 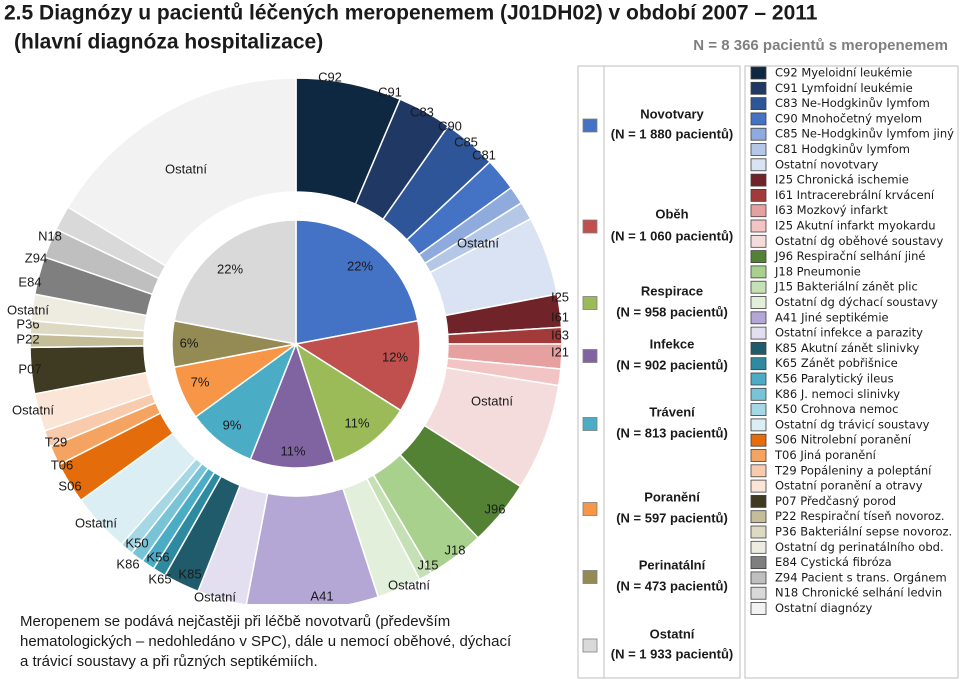 I want to click on legend-label: T29 Popáleniny a poleptání, so click(x=853, y=470).